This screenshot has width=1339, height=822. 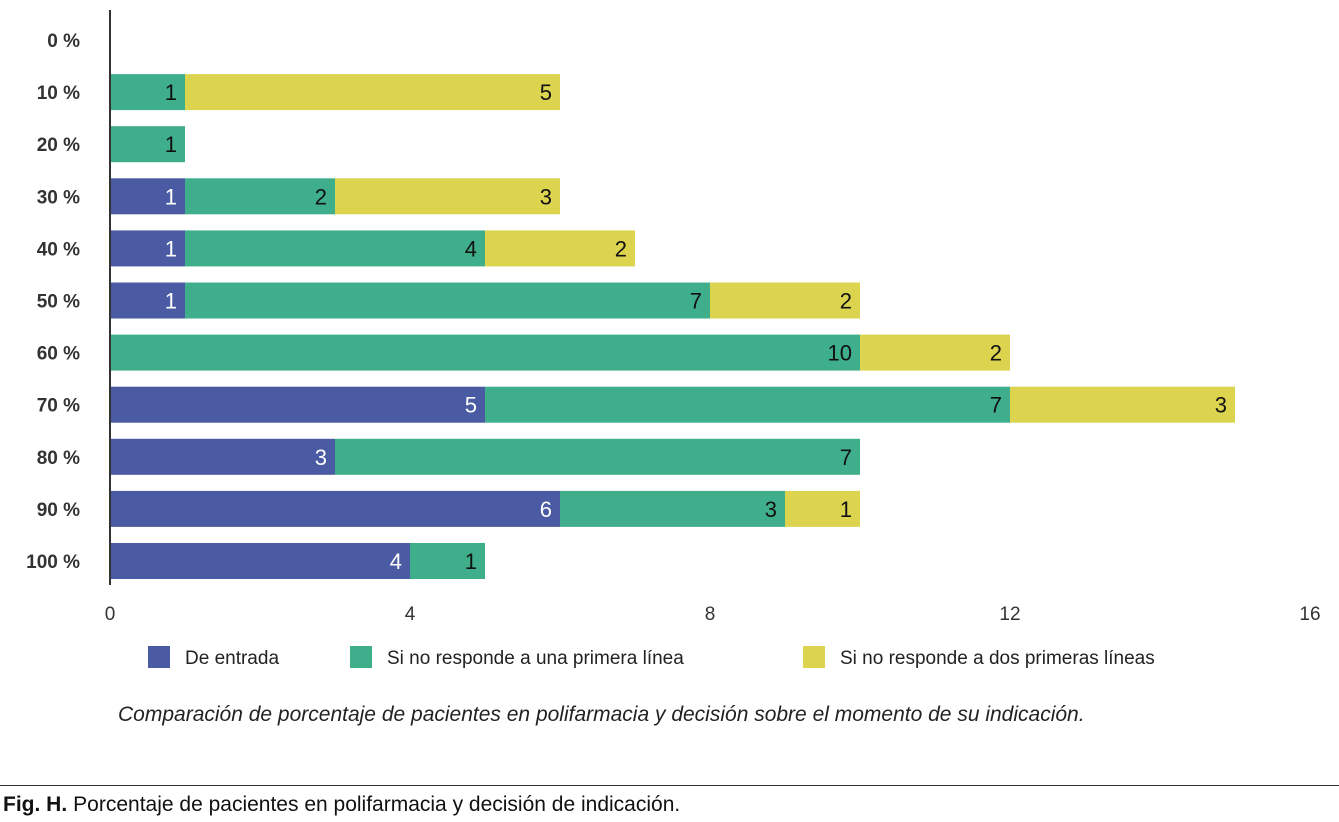 What do you see at coordinates (232, 658) in the screenshot?
I see `legend-label: De entrada` at bounding box center [232, 658].